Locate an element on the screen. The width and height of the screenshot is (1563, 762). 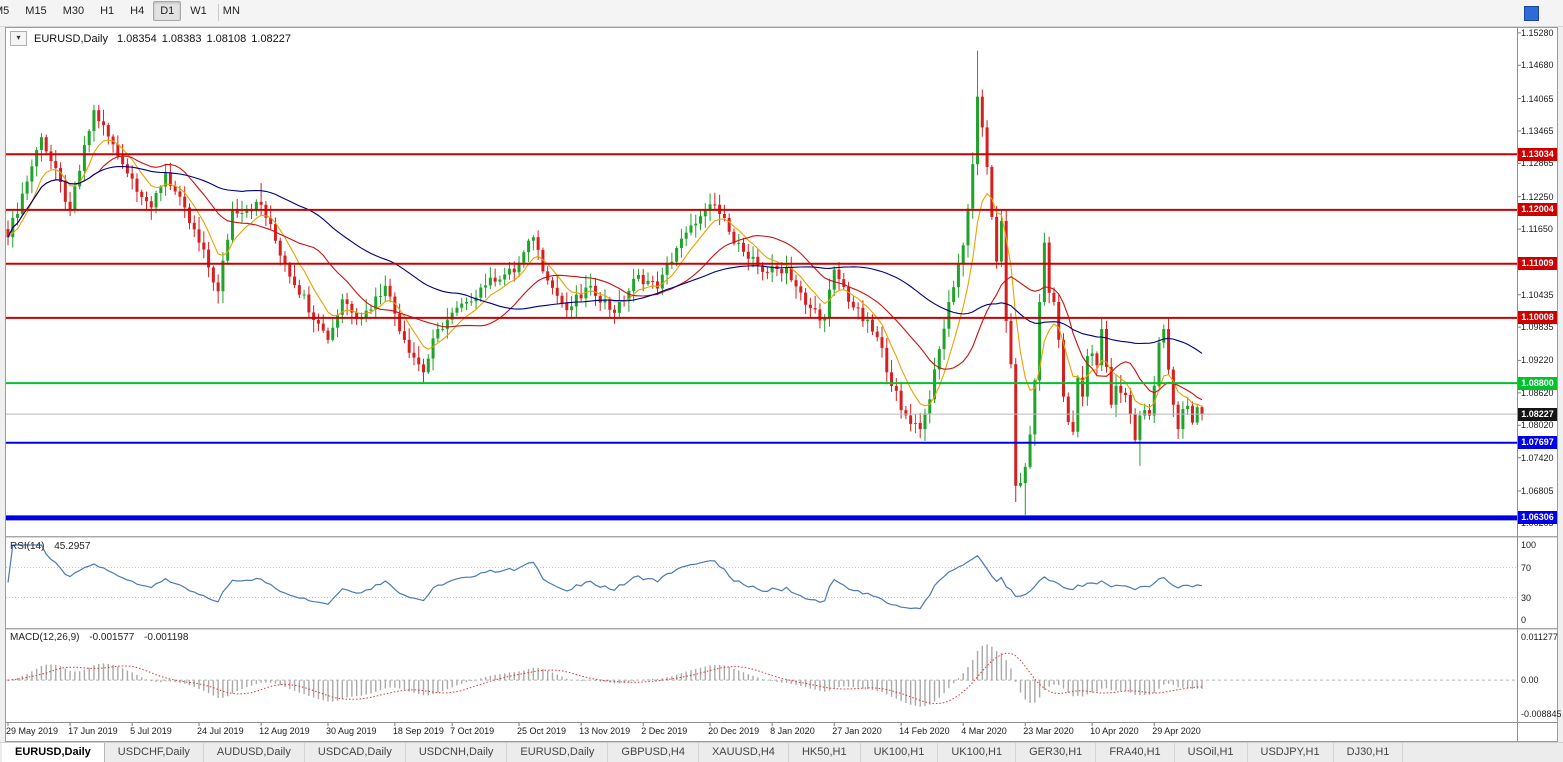
rsi-panel-divider is located at coordinates (781, 537).